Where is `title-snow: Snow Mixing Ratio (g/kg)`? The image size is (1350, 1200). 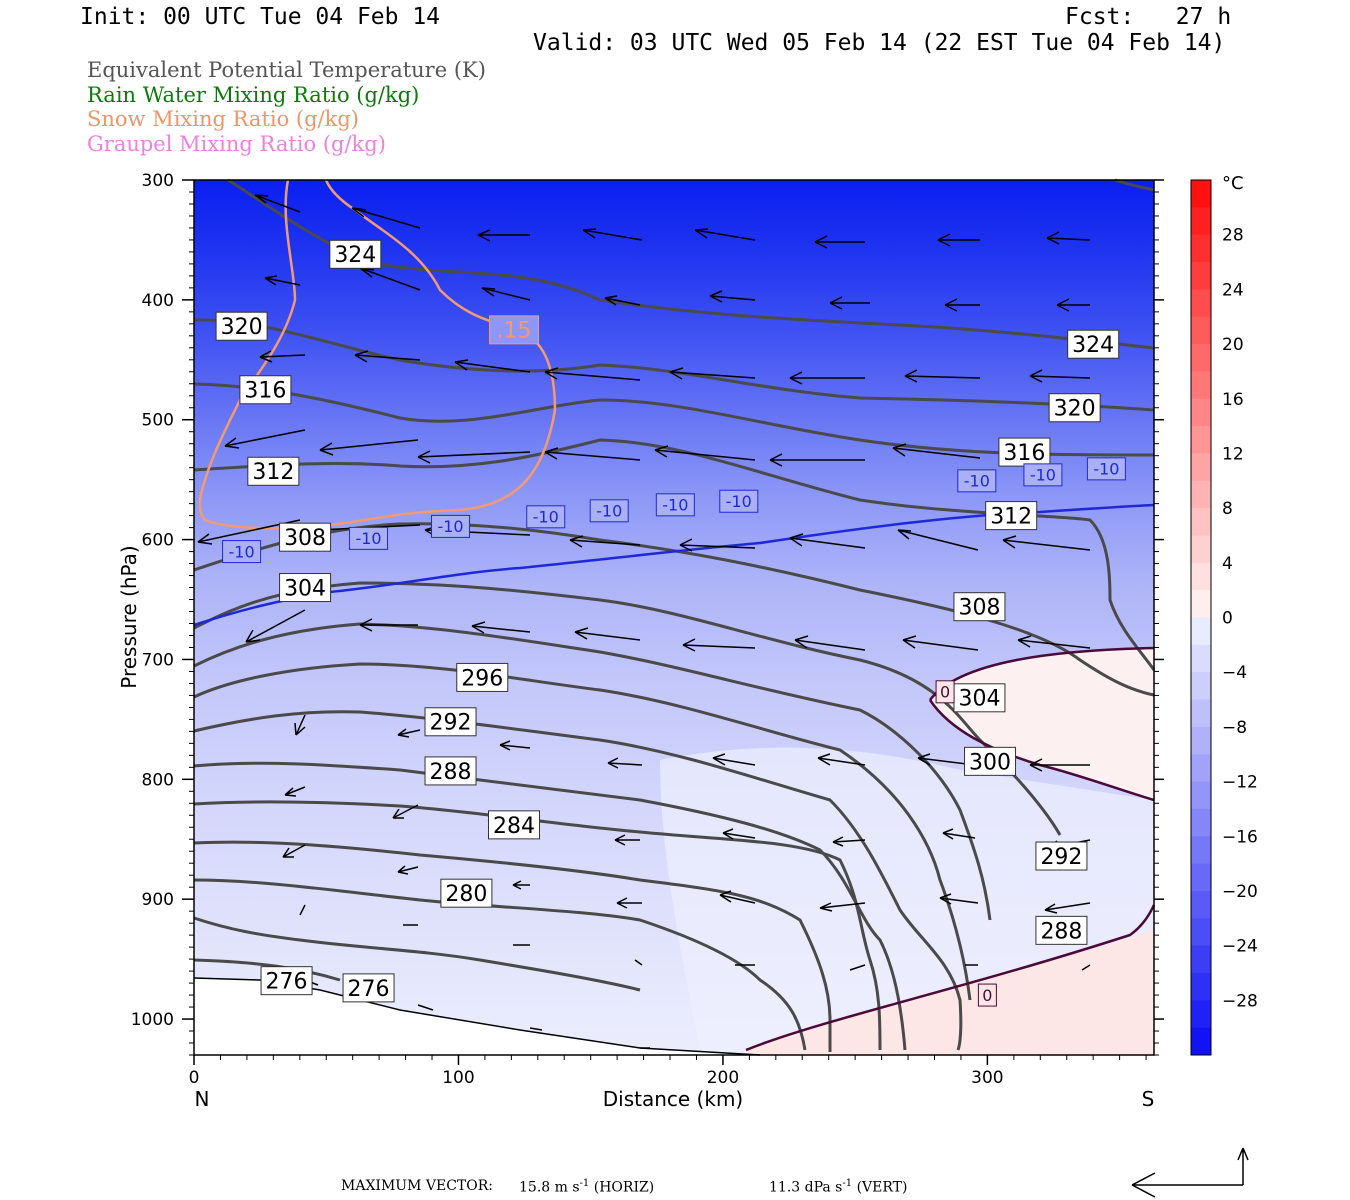 title-snow: Snow Mixing Ratio (g/kg) is located at coordinates (223, 119).